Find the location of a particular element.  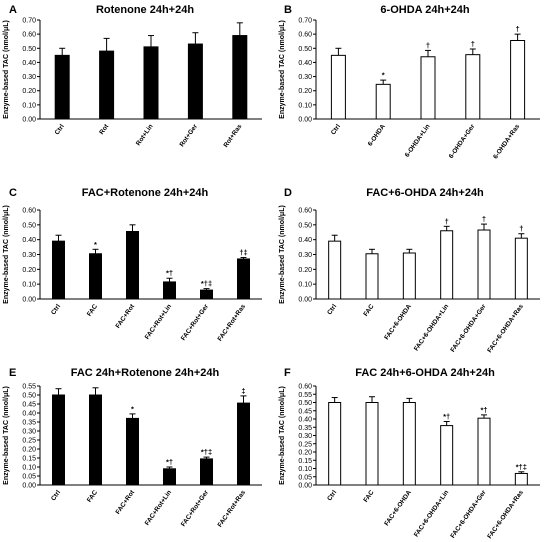

panel-b-category-label: 6-OHDA is located at coordinates (377, 135).